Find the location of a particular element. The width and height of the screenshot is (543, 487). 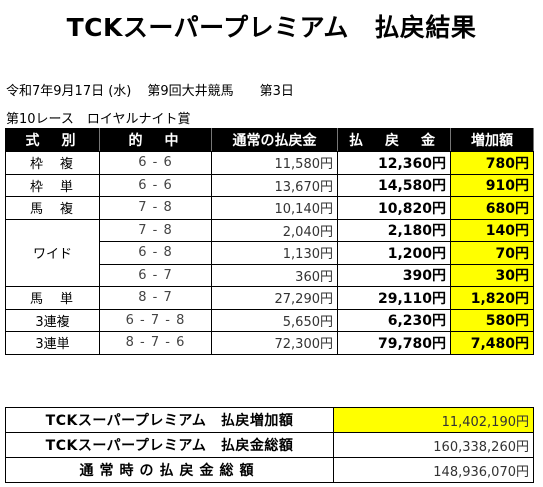

table-row: 3連単 8 - 7 - 6 72,300円 79,780円 7,480円 is located at coordinates (269, 343).